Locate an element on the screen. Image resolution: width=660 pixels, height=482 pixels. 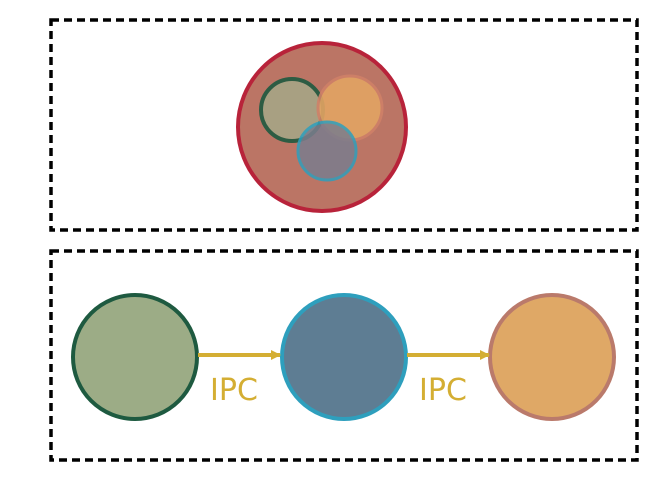
green-process-circle is located at coordinates (135, 357).